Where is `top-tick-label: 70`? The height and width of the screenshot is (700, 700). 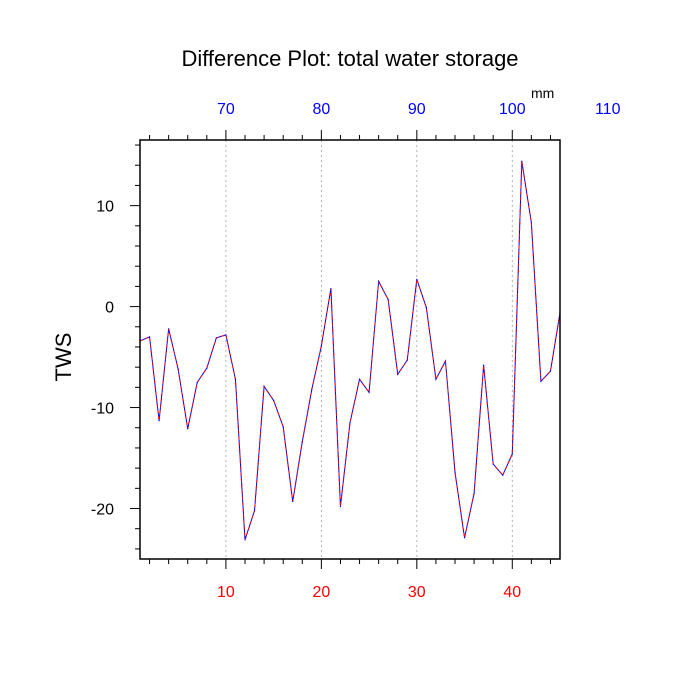 top-tick-label: 70 is located at coordinates (226, 109).